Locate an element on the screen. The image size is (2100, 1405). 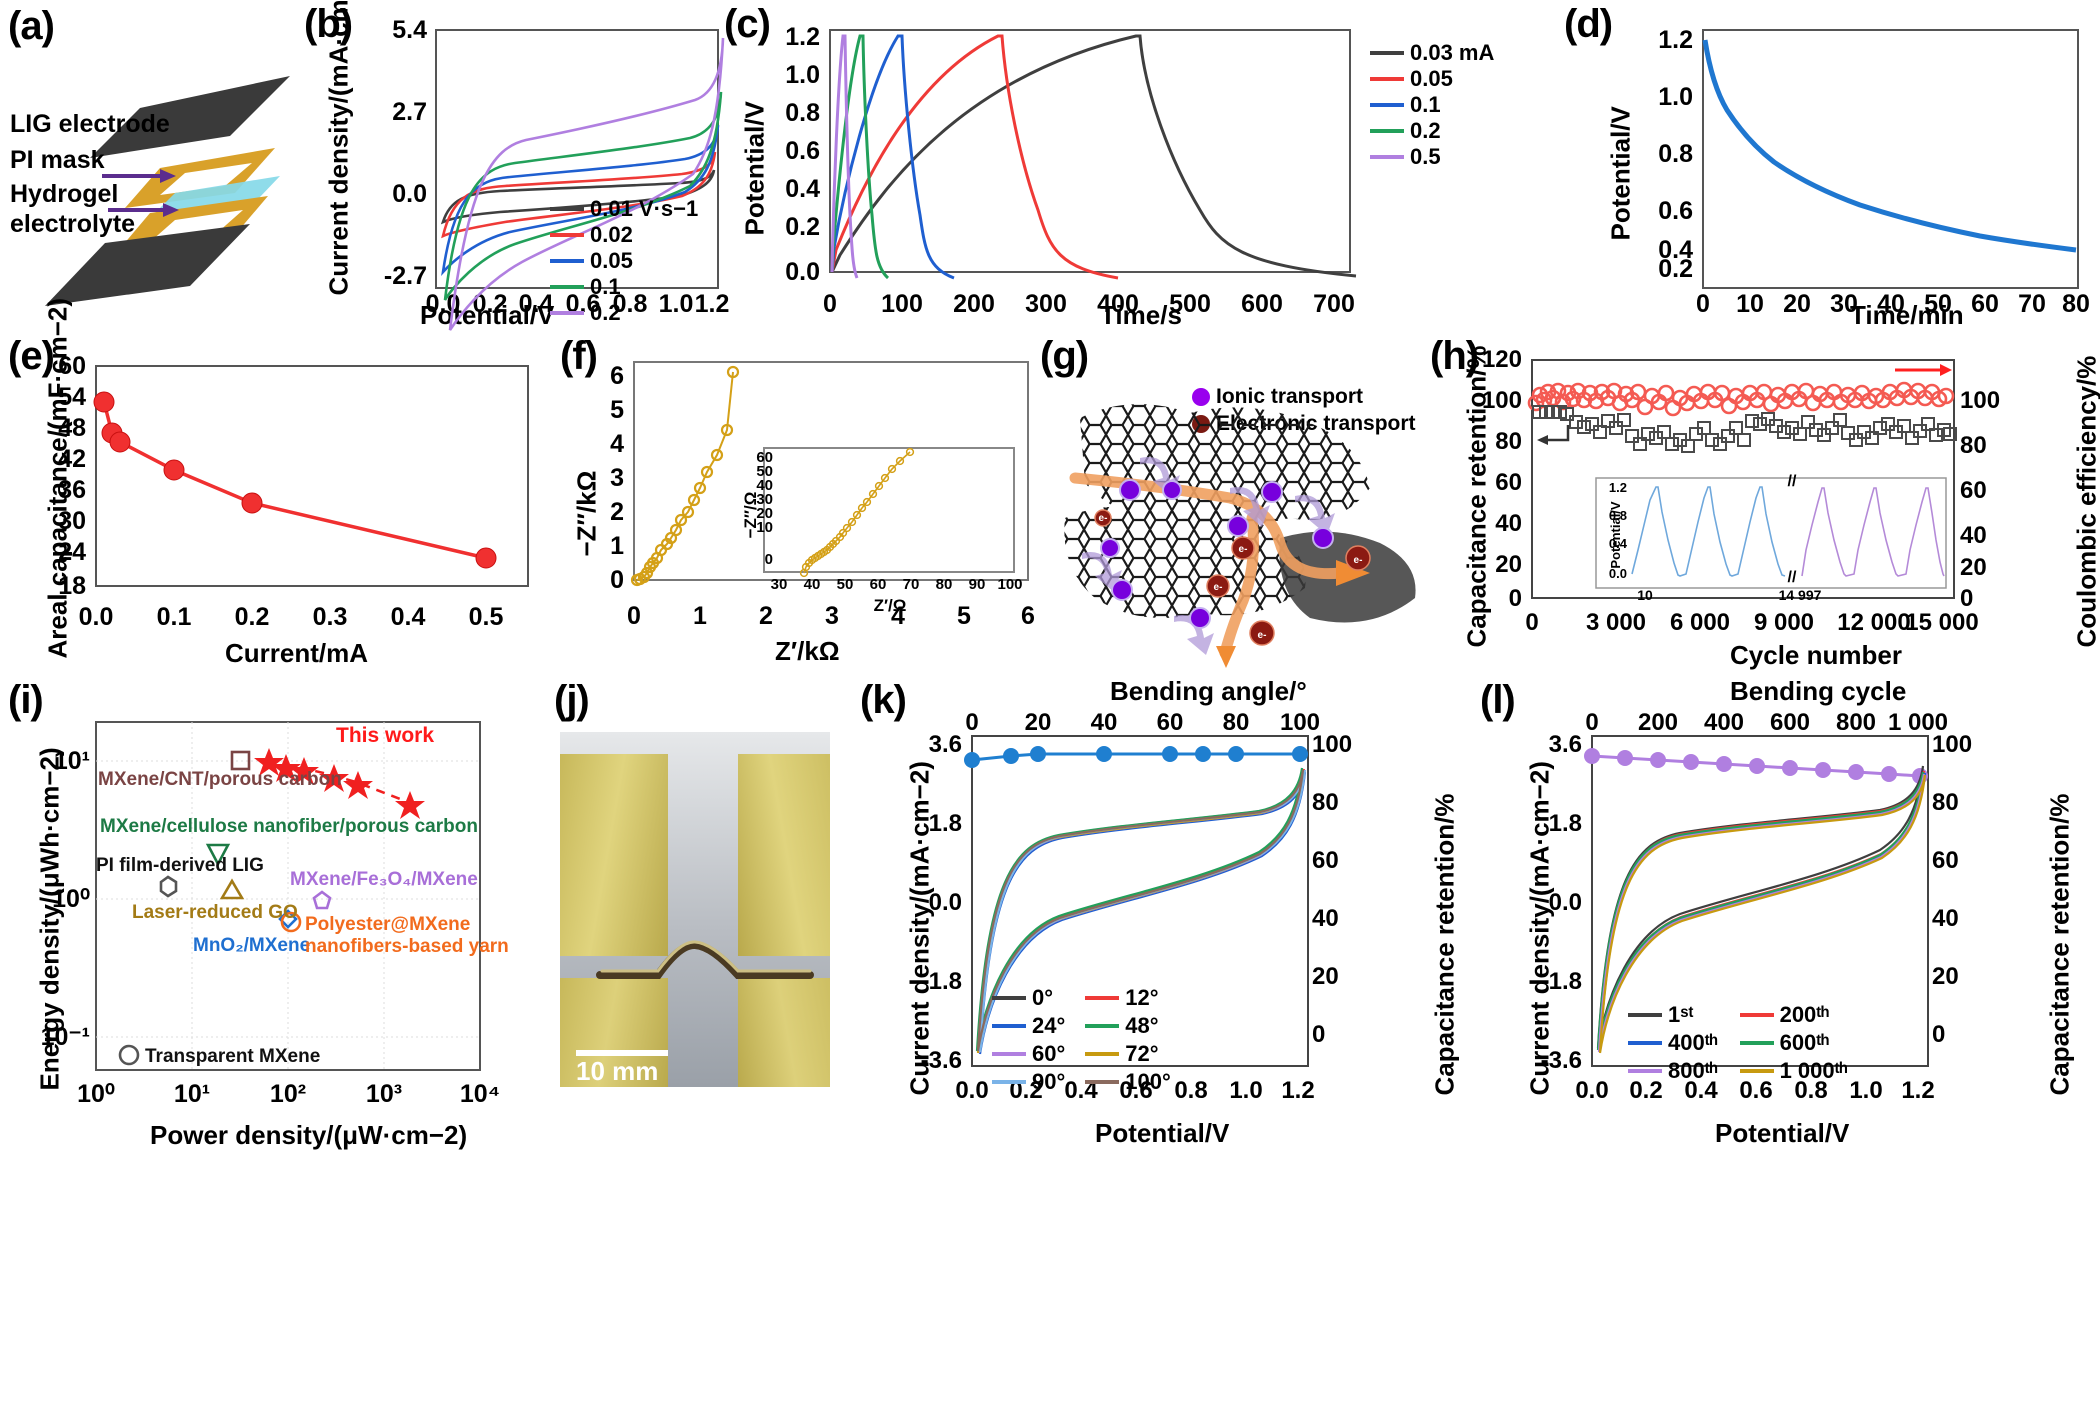
nyquist-points is located at coordinates (685, 476).